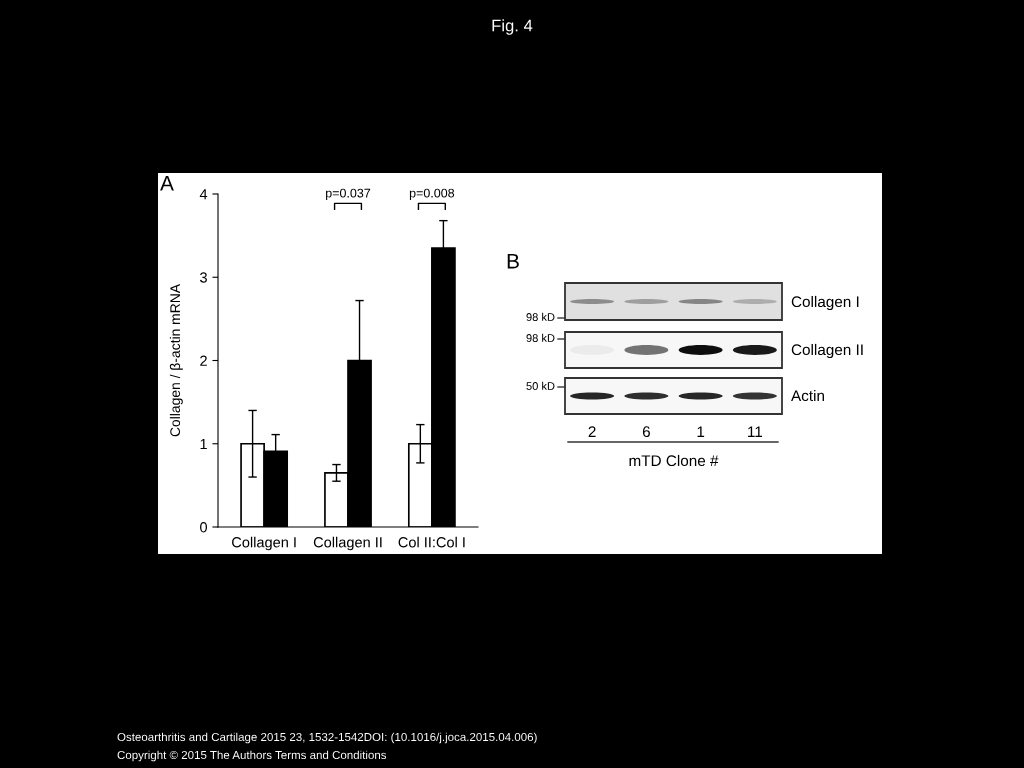  What do you see at coordinates (348, 194) in the screenshot?
I see `annotation: p=0.037` at bounding box center [348, 194].